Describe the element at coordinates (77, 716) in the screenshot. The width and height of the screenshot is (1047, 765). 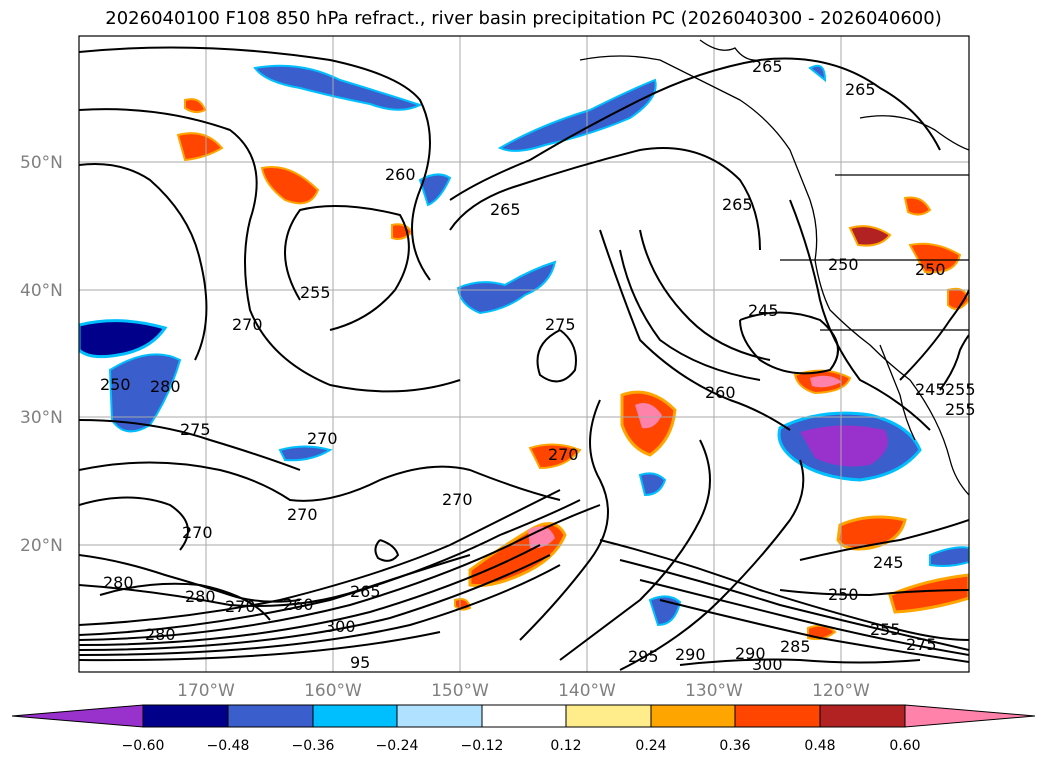
I see `colorbar-low-extension` at that location.